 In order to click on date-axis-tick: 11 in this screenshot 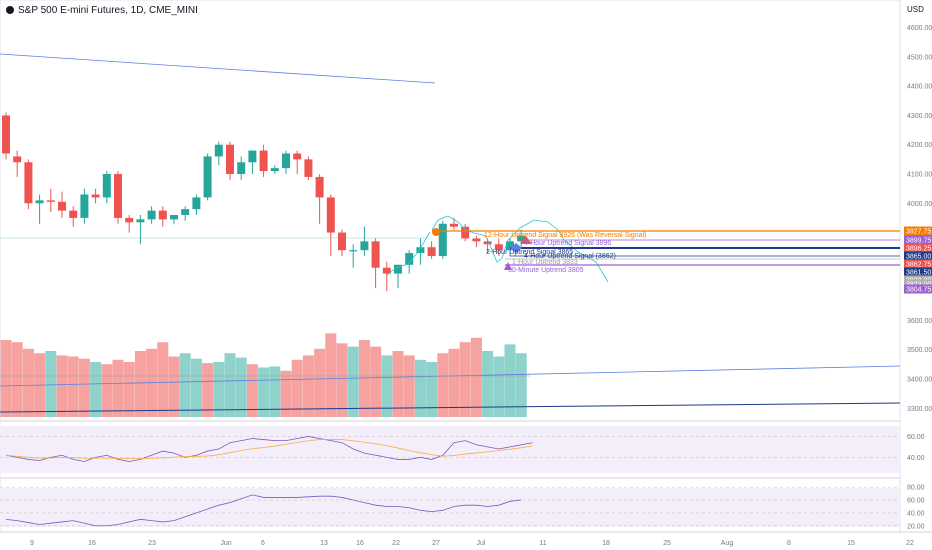, I will do `click(542, 543)`.